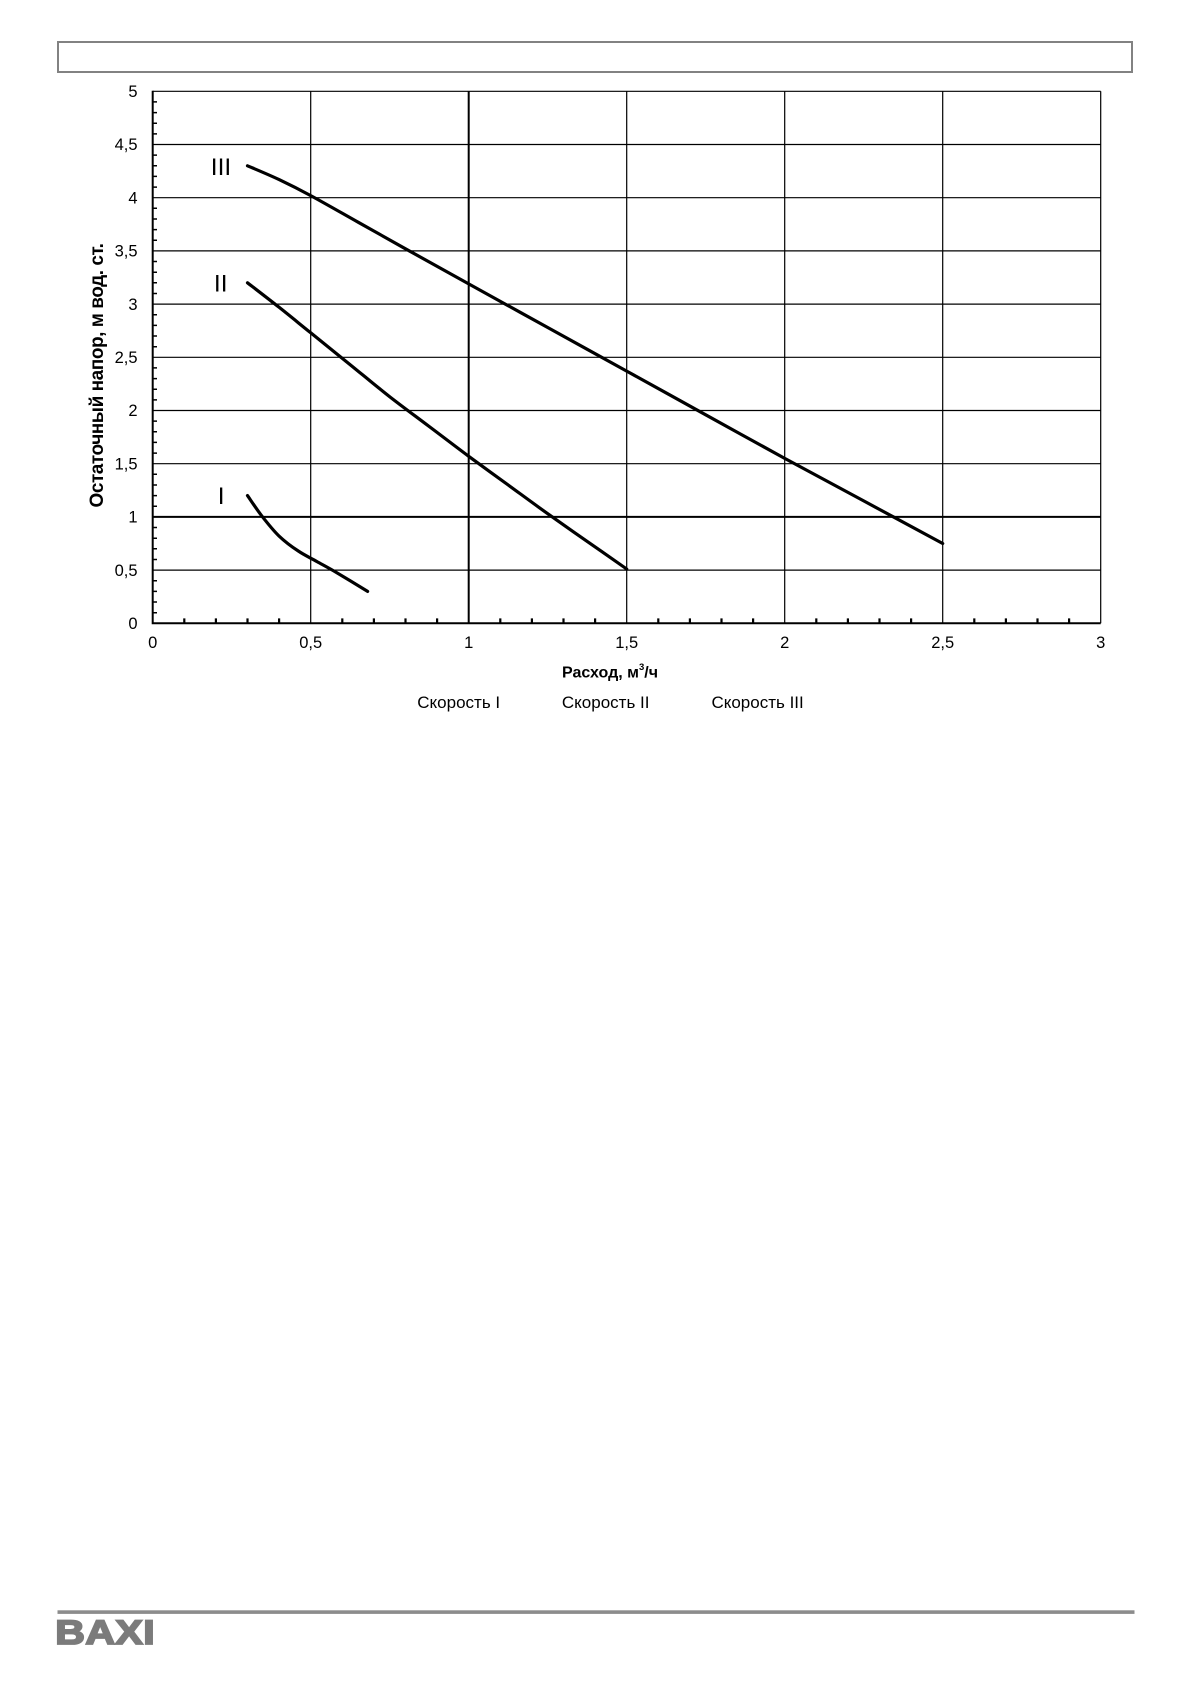 The height and width of the screenshot is (1684, 1191). Describe the element at coordinates (757, 702) in the screenshot. I see `svg-text: Скорость III` at that location.